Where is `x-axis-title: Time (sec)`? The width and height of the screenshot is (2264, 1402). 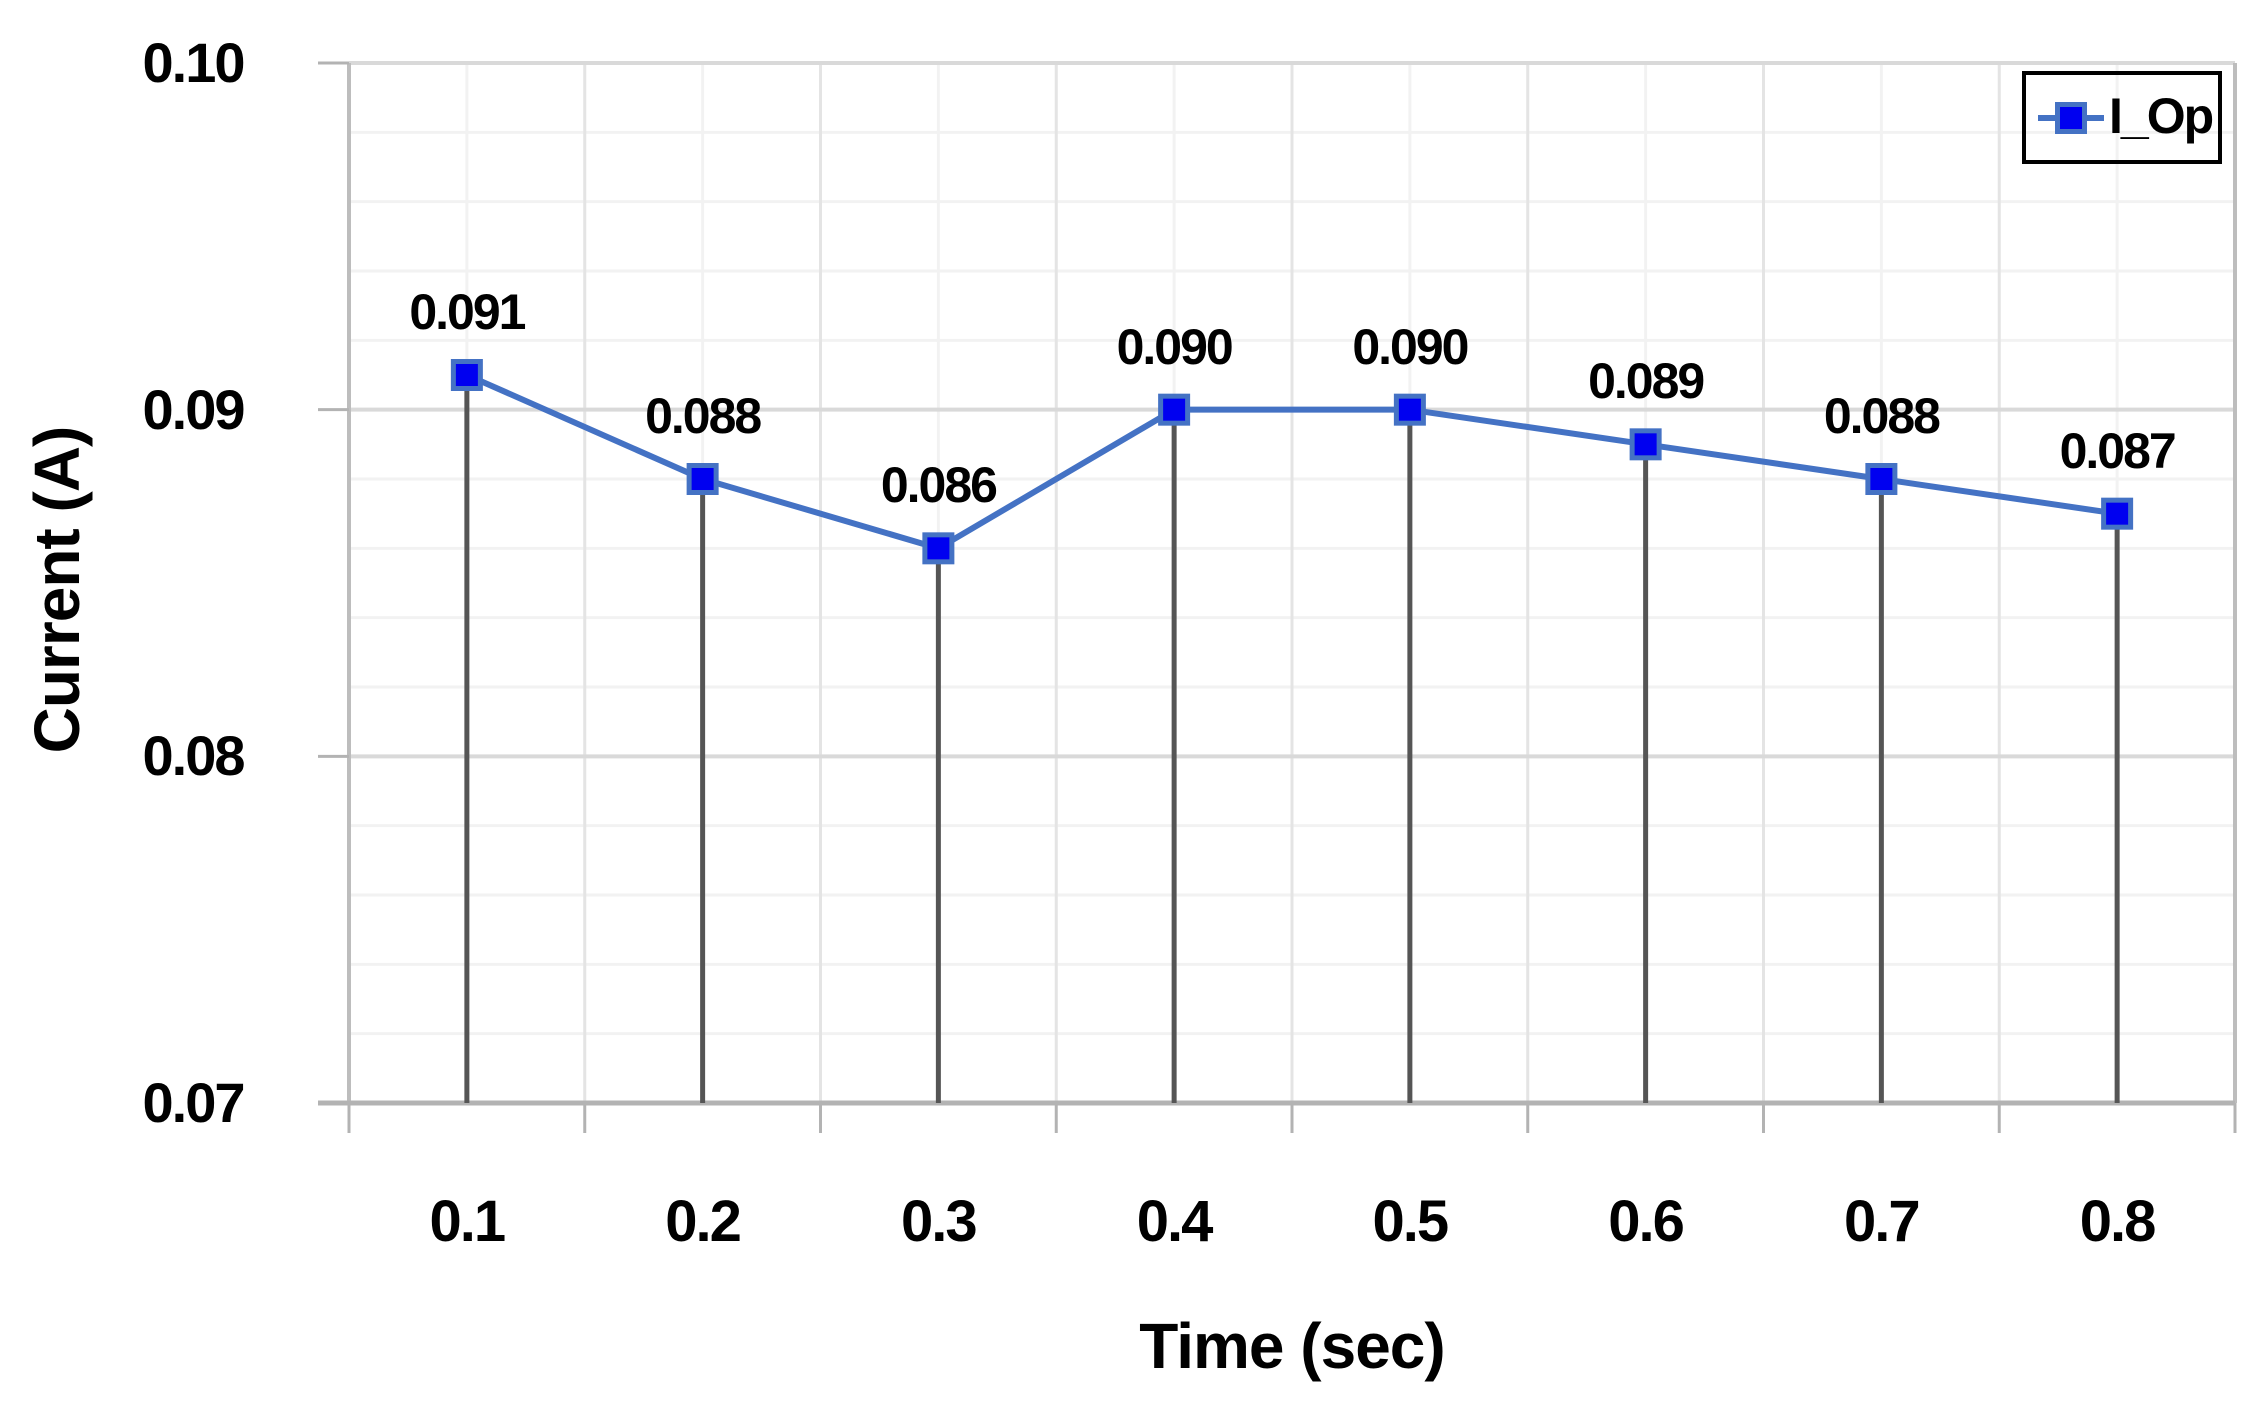 x-axis-title: Time (sec) is located at coordinates (1292, 1346).